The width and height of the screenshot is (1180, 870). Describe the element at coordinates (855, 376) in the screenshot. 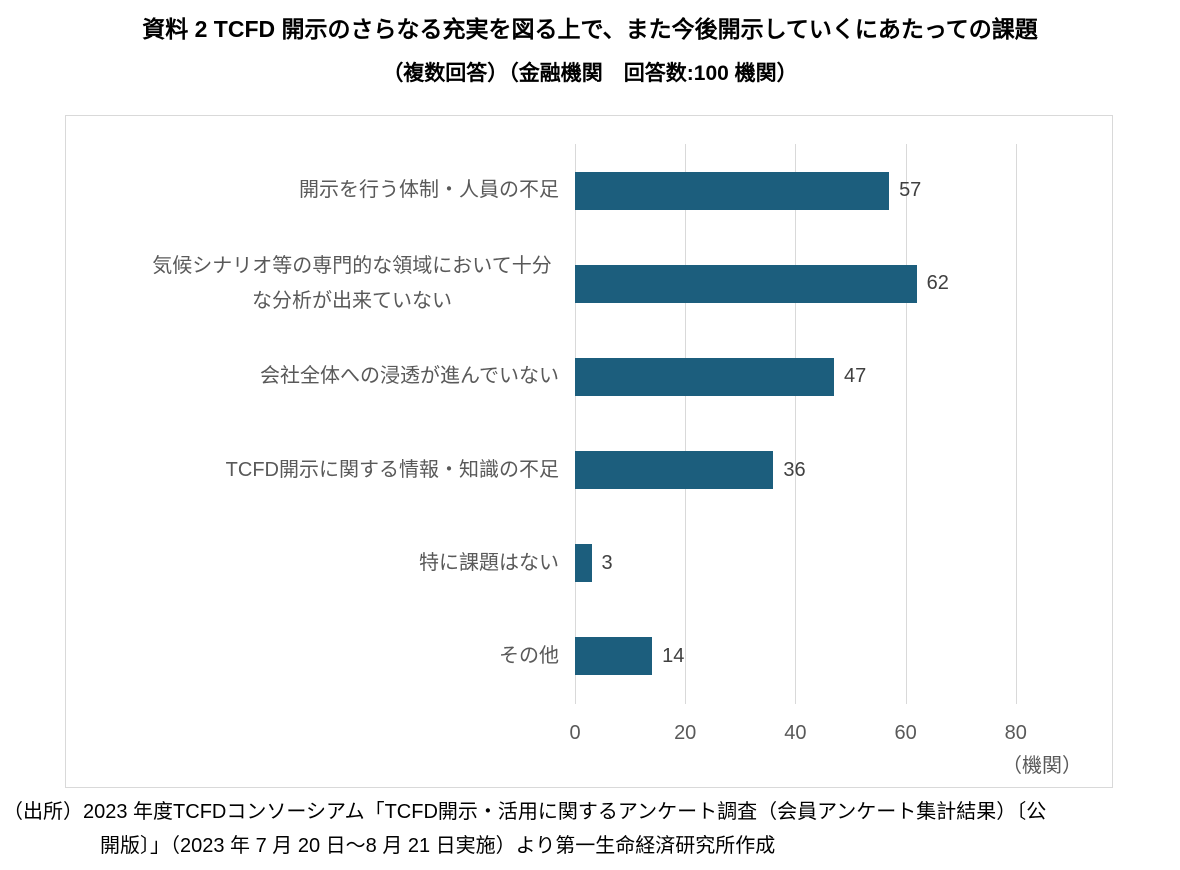

I see `value-label: 47` at that location.